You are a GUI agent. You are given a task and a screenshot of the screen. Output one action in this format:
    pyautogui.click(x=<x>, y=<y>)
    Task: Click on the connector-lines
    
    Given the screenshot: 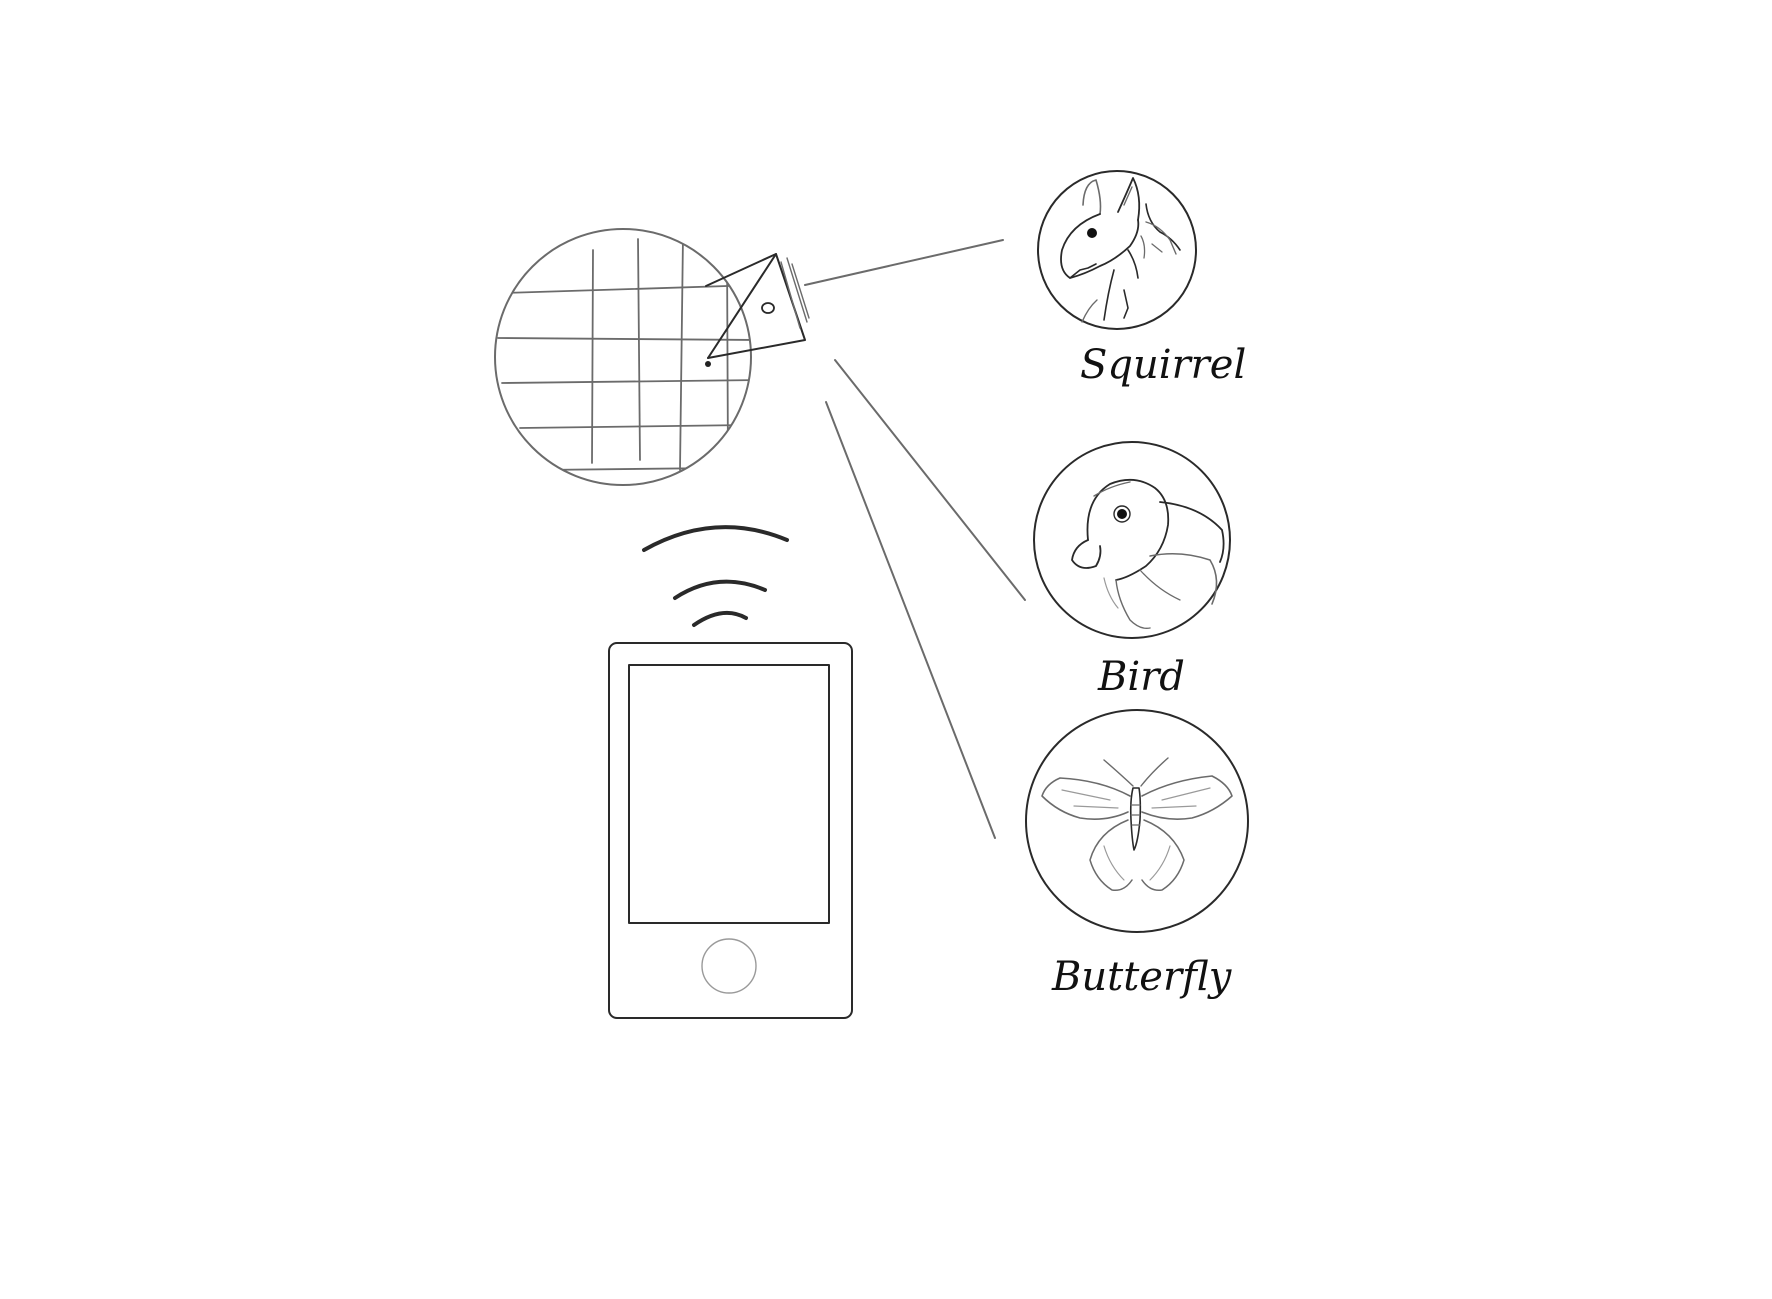 What is the action you would take?
    pyautogui.click(x=915, y=539)
    